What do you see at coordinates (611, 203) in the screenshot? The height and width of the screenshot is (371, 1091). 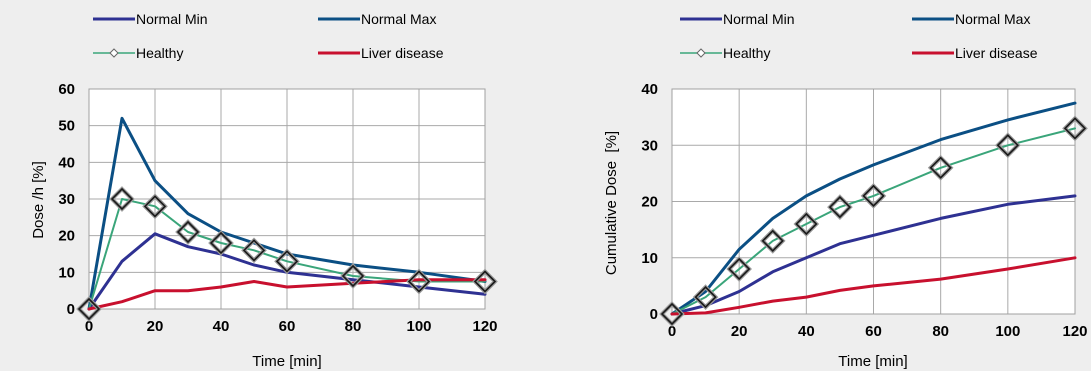 I see `y-axis-title: Cumulative Dose [%]` at bounding box center [611, 203].